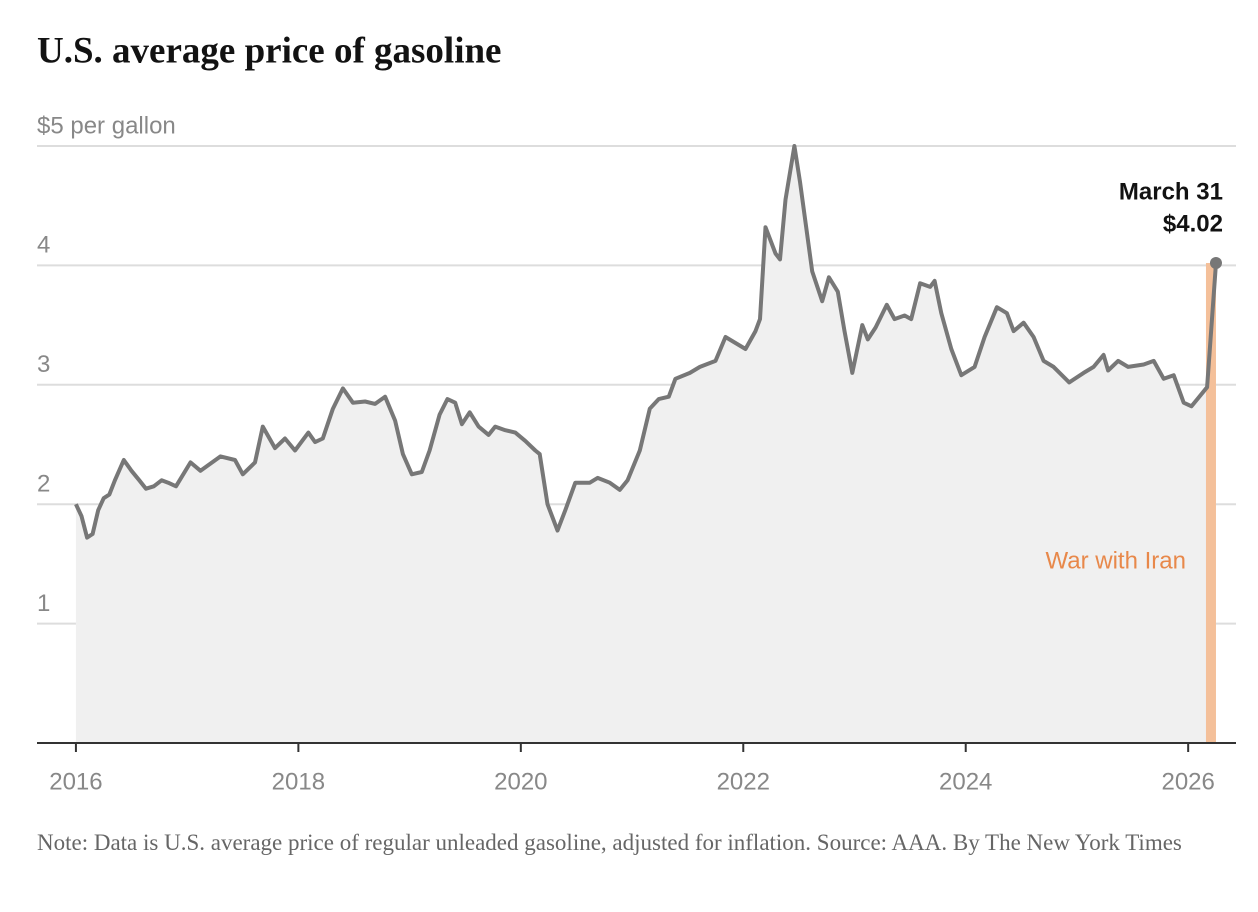 The image size is (1258, 912). What do you see at coordinates (1115, 560) in the screenshot?
I see `highlight-label: War with Iran` at bounding box center [1115, 560].